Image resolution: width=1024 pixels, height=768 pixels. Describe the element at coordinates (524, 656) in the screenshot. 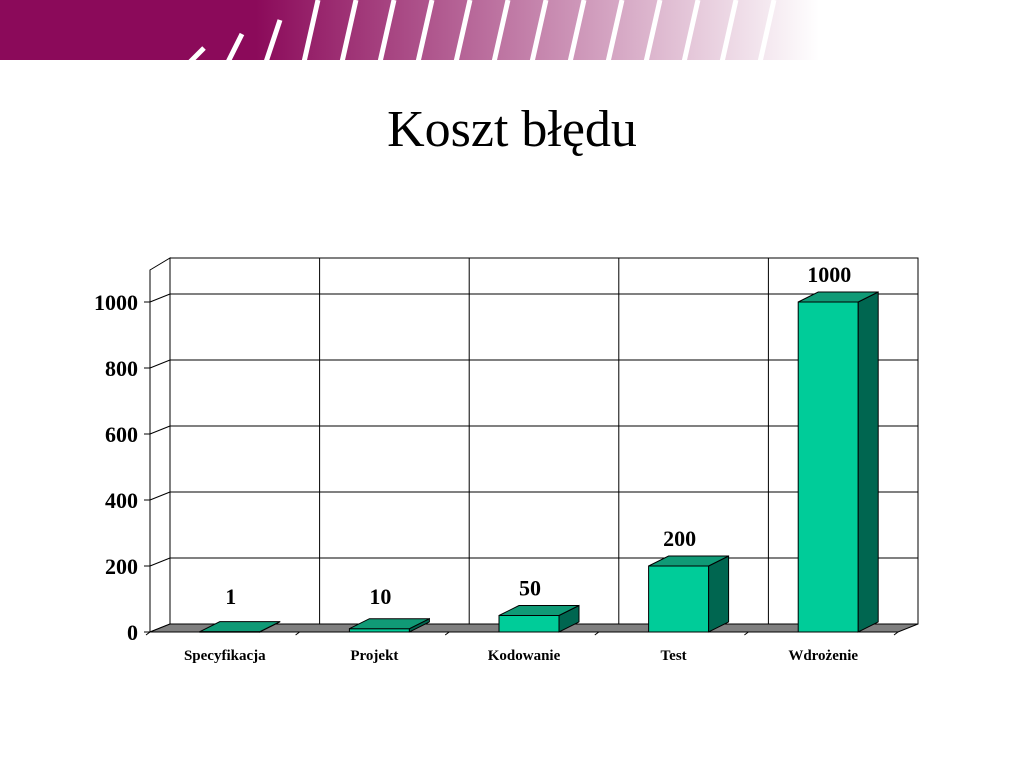

I see `x-category-label: Kodowanie` at that location.